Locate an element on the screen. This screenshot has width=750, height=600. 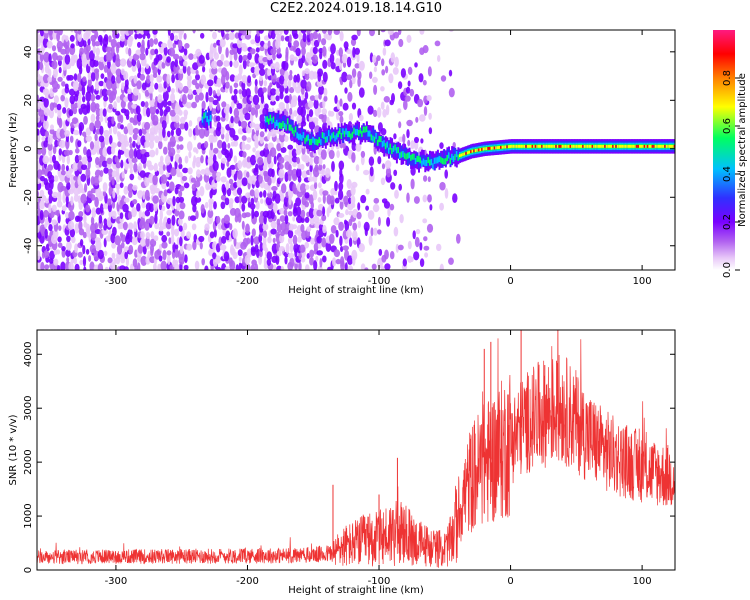
colorbar-label: Normalized spectral amplitude is located at coordinates (742, 150).